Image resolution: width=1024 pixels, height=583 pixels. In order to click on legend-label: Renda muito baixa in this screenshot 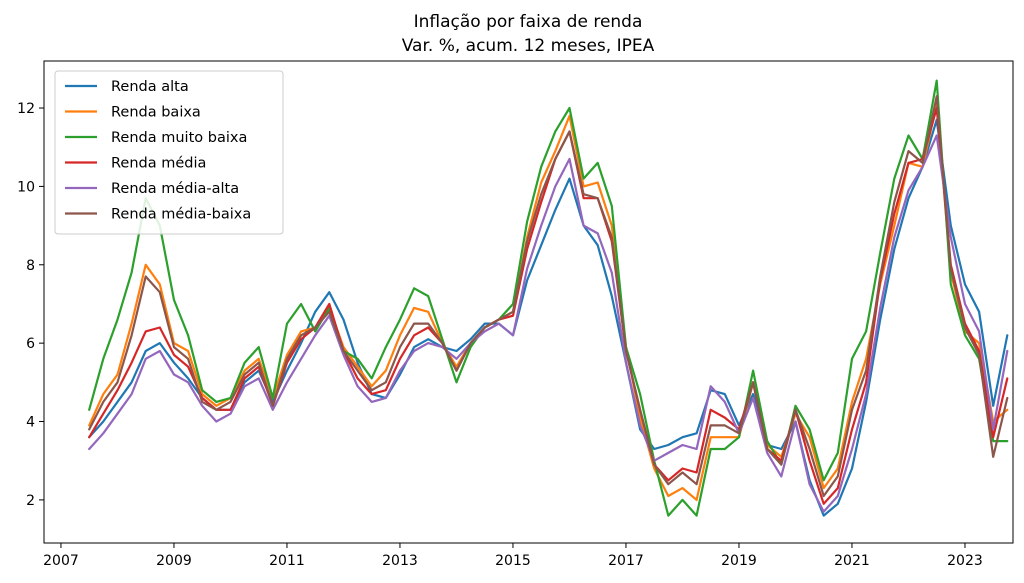, I will do `click(179, 138)`.